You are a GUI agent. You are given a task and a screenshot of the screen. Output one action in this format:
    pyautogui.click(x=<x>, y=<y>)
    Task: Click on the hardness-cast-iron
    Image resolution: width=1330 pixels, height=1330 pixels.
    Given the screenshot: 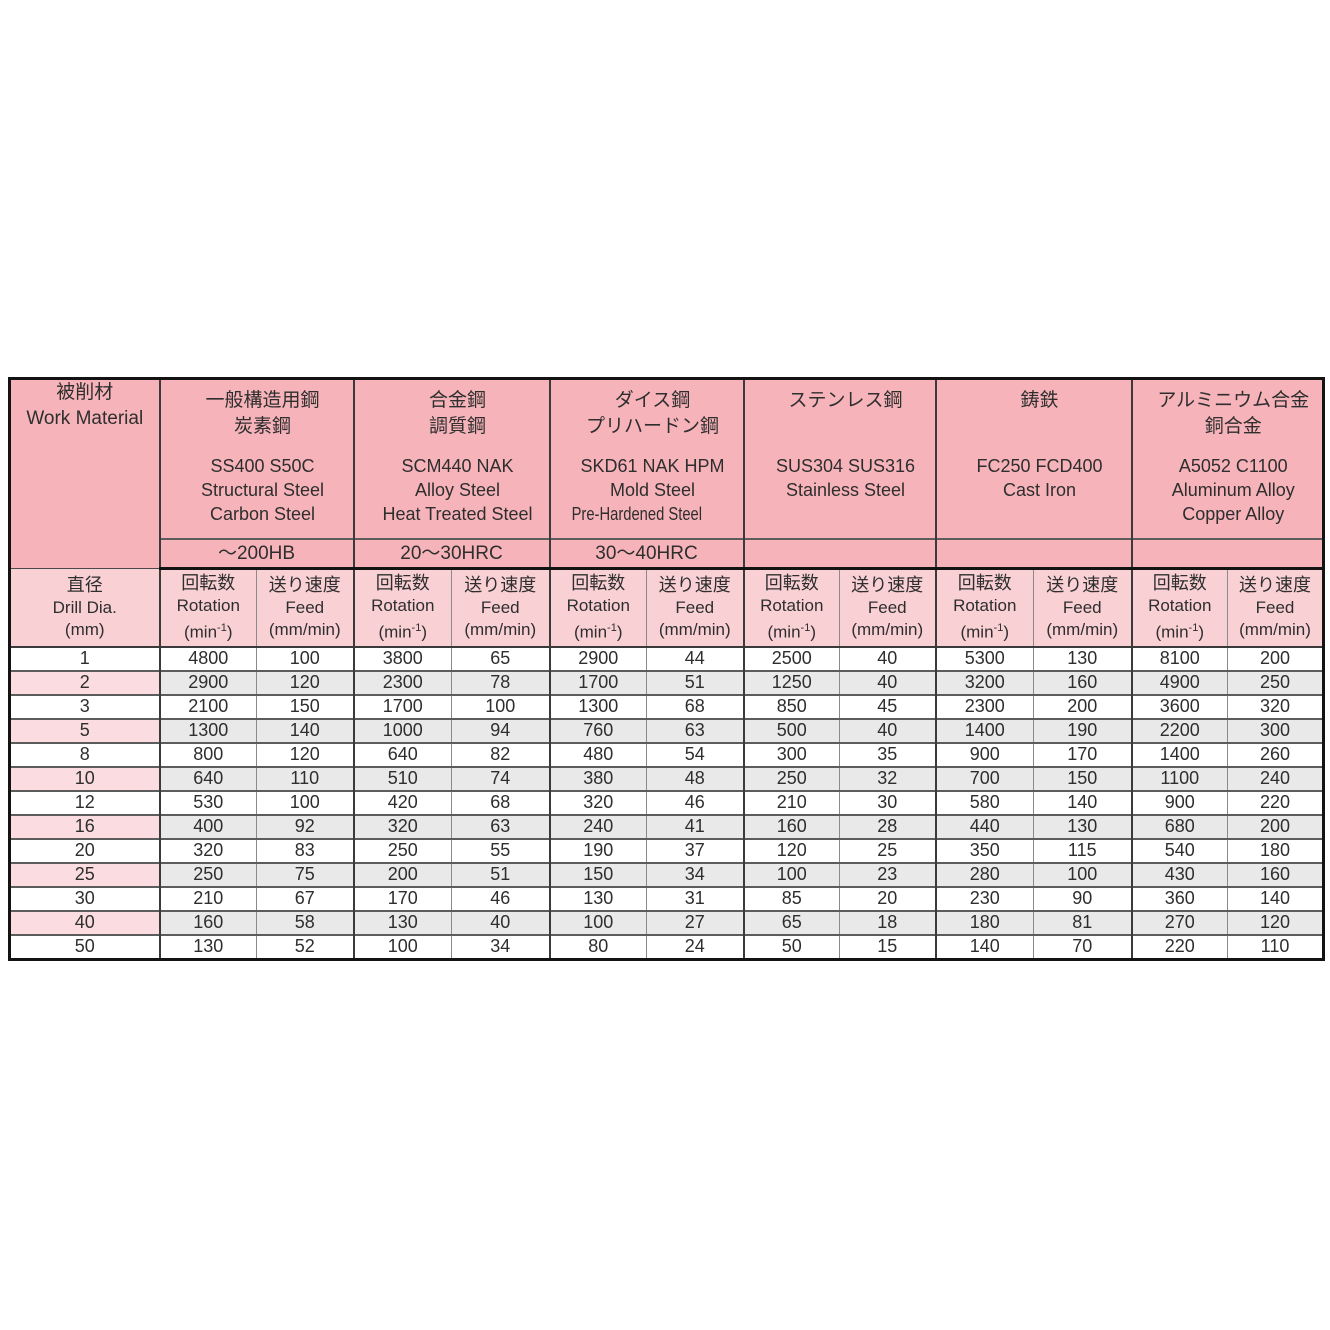 What is the action you would take?
    pyautogui.click(x=1033, y=554)
    